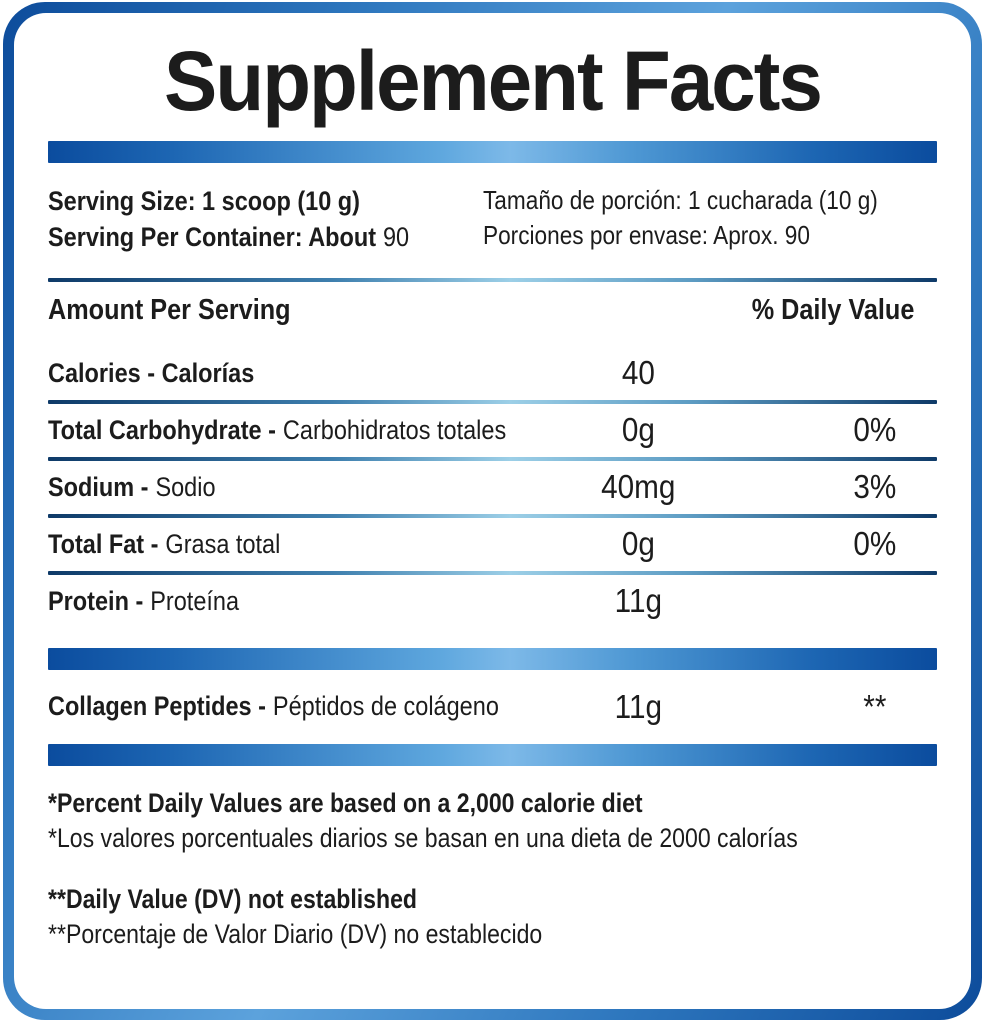 The image size is (985, 1024). What do you see at coordinates (98, 486) in the screenshot?
I see `nutrient-name: Sodium -` at bounding box center [98, 486].